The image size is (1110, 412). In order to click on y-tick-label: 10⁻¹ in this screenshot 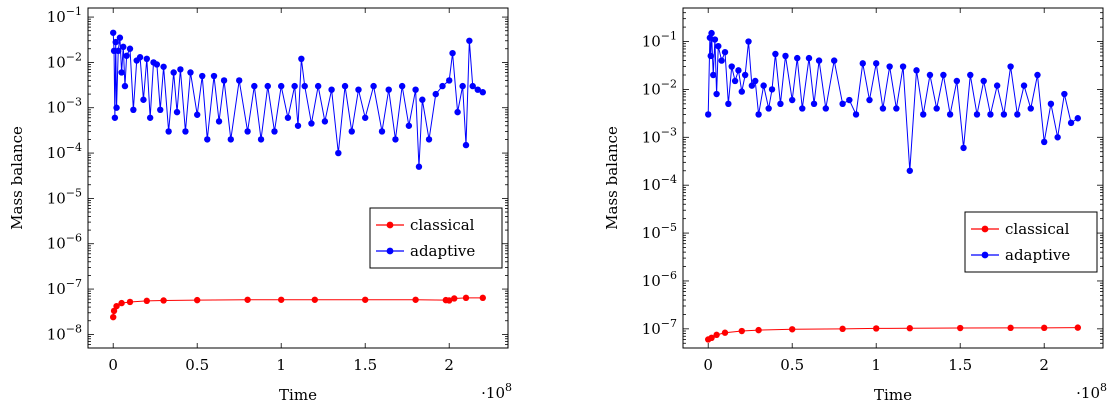, I will do `click(64, 15)`.